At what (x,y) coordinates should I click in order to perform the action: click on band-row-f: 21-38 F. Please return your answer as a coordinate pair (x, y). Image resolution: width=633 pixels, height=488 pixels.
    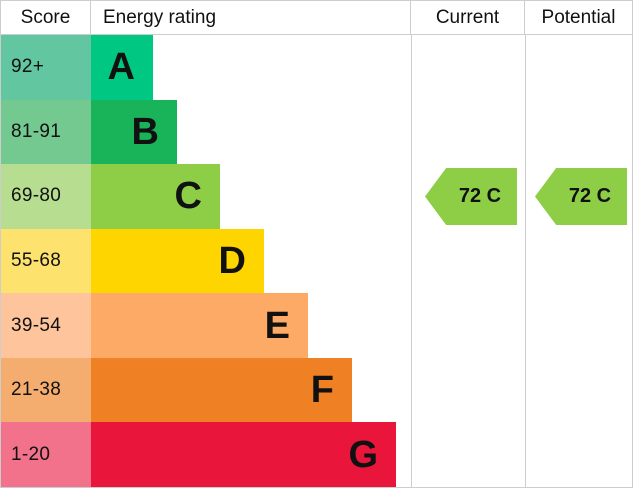
    Looking at the image, I should click on (206, 390).